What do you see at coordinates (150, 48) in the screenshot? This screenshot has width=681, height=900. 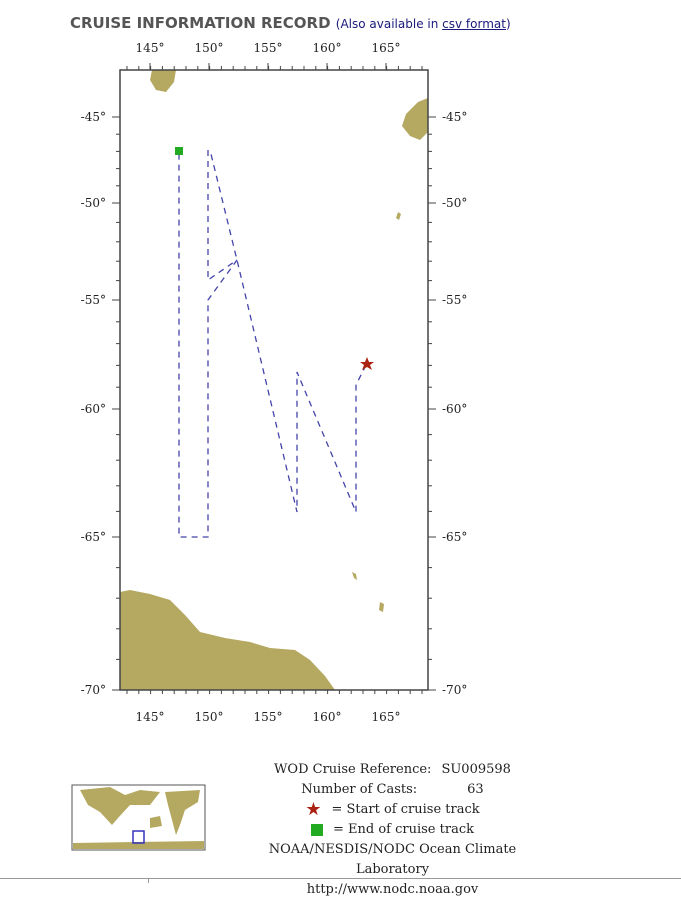 I see `lon-tick-label-top: 145°` at bounding box center [150, 48].